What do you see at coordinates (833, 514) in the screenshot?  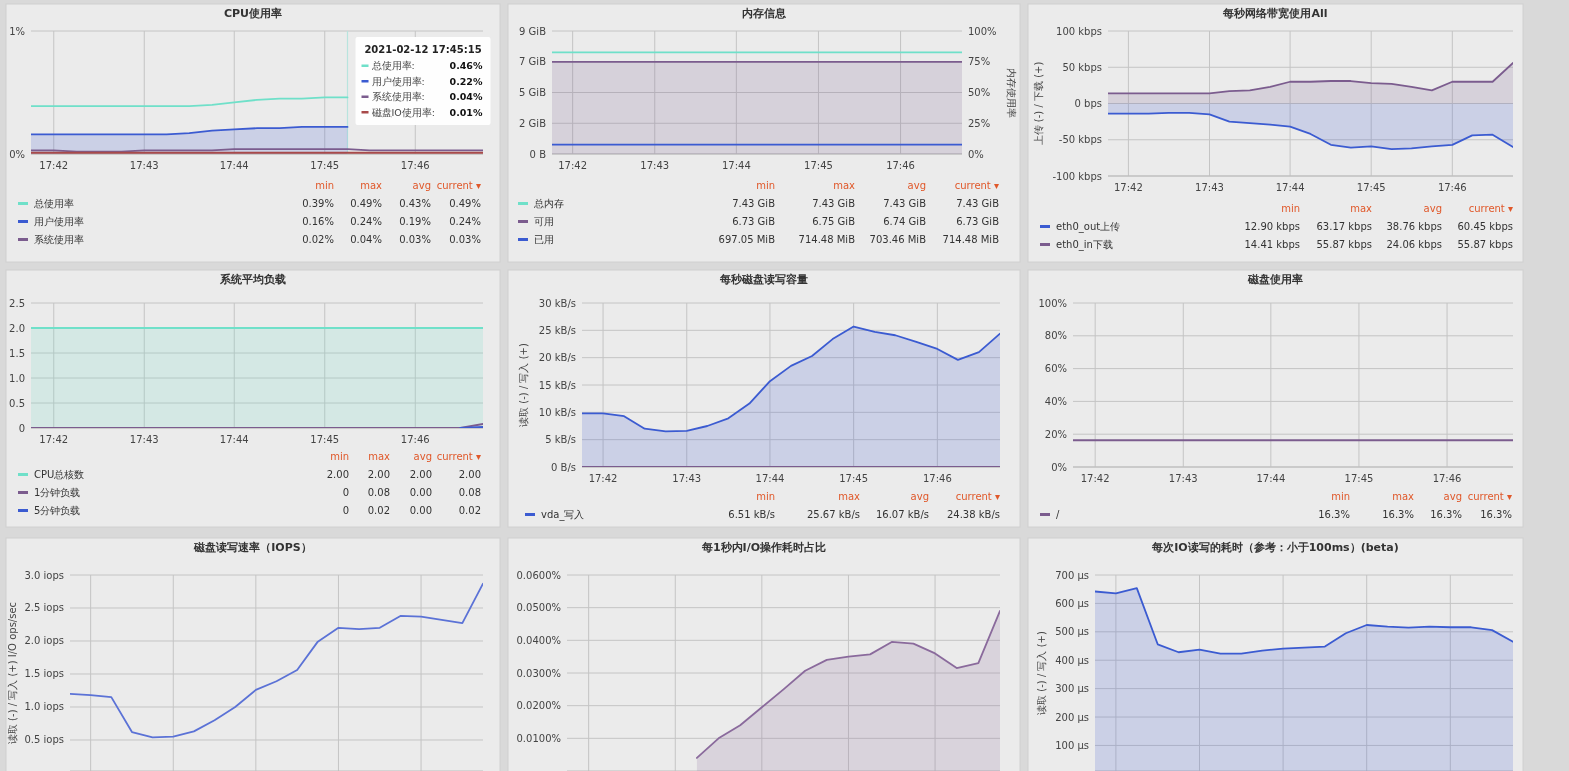 I see `text: 25.67 kB/s` at bounding box center [833, 514].